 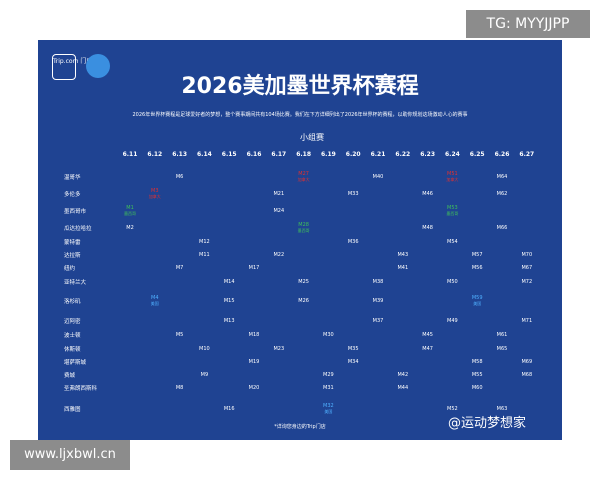 I want to click on match: M66, so click(x=502, y=228).